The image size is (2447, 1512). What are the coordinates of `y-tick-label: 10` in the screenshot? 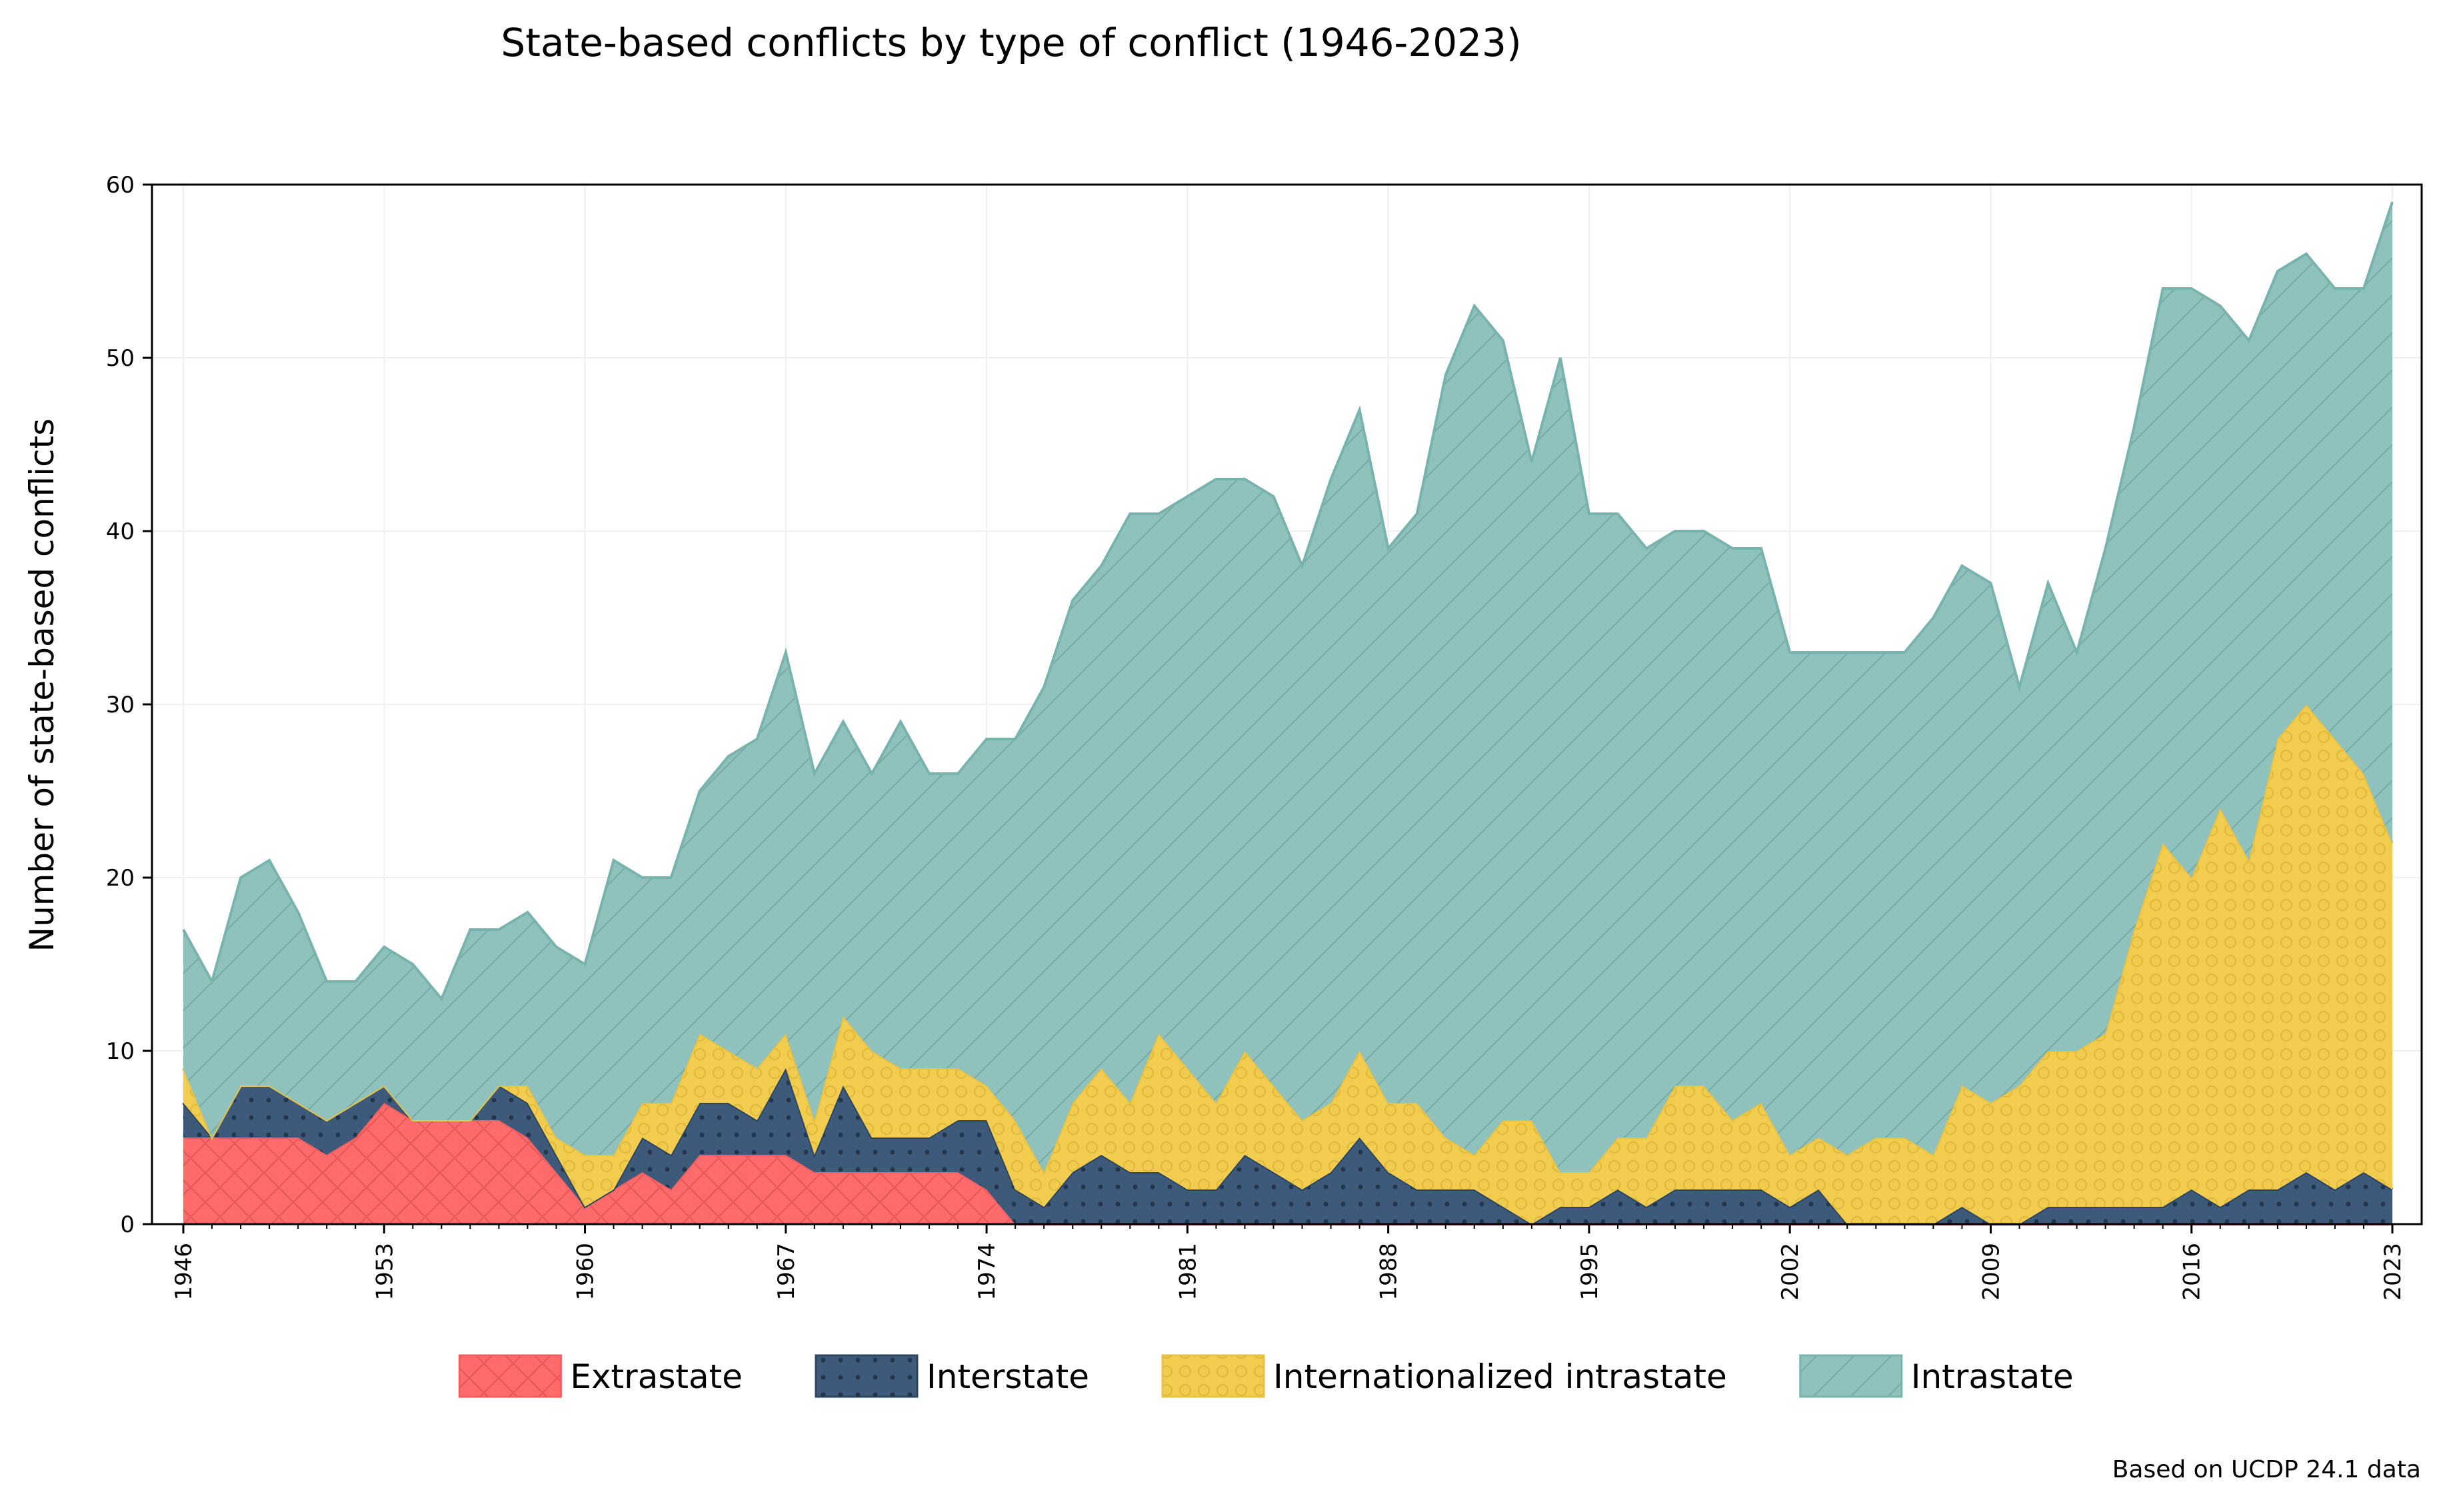 It's located at (120, 1051).